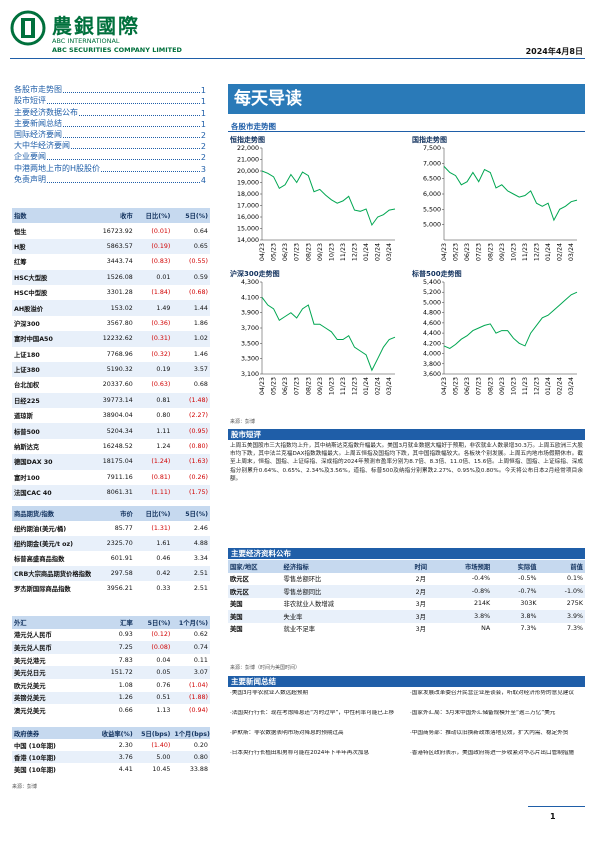  What do you see at coordinates (492, 693) in the screenshot?
I see `news-item: ·国家发展改革委召开民营企业座谈会，听取对经济形势的意见建议` at bounding box center [492, 693].